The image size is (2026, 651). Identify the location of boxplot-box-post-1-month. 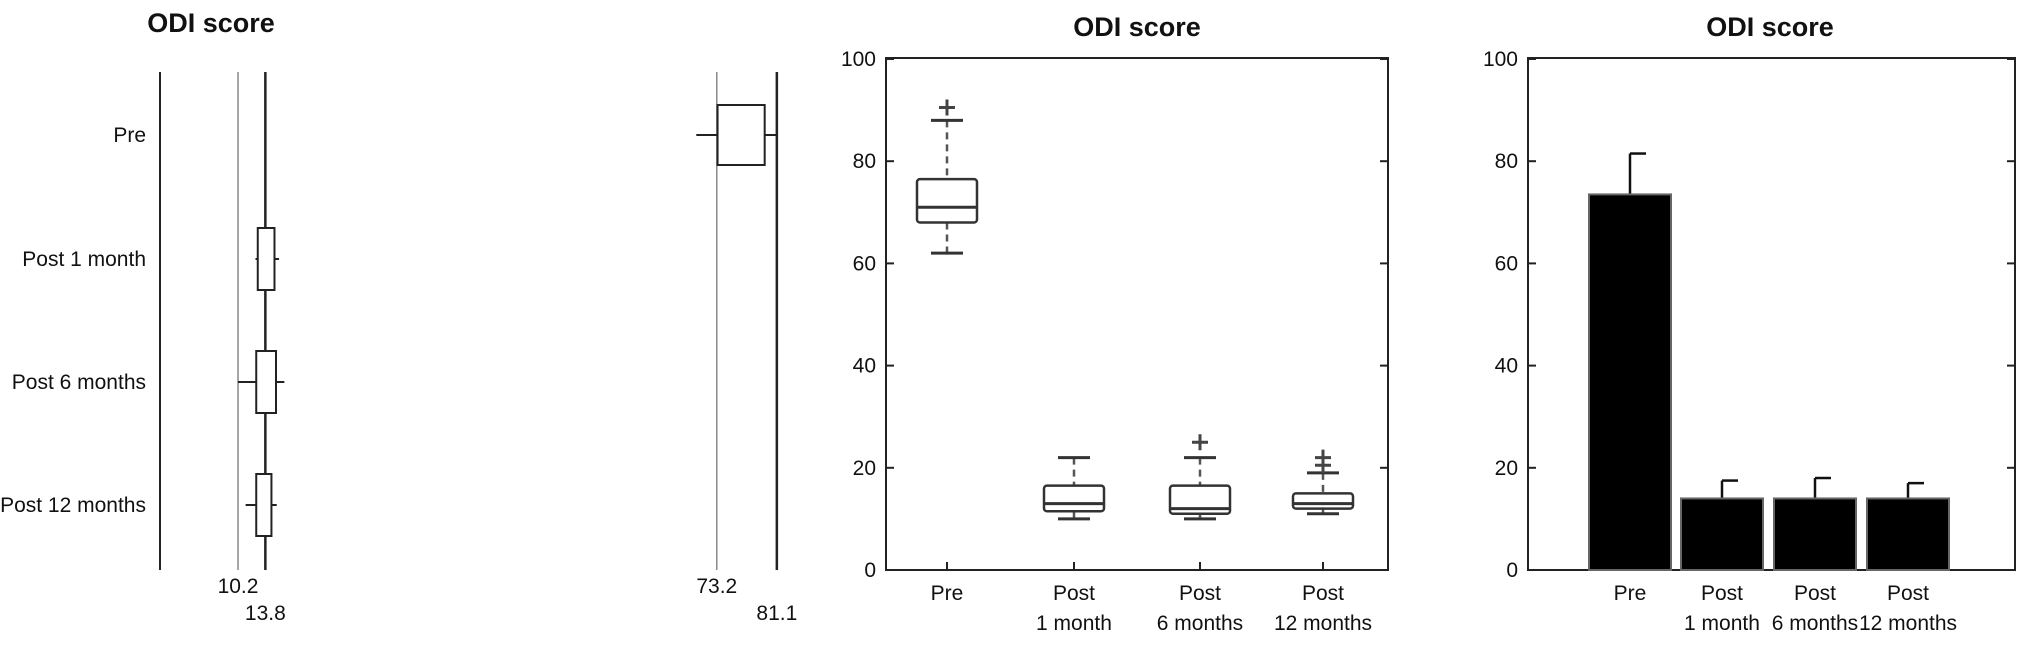
(1074, 498).